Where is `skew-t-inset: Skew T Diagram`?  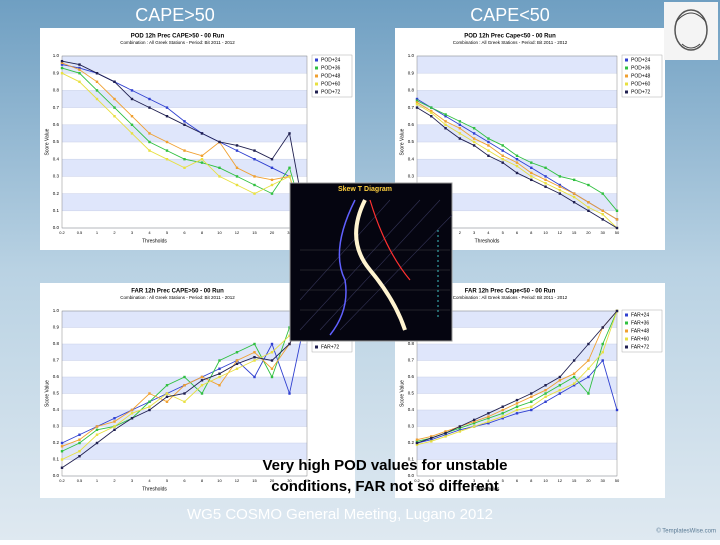
skew-t-inset: Skew T Diagram is located at coordinates (371, 262).